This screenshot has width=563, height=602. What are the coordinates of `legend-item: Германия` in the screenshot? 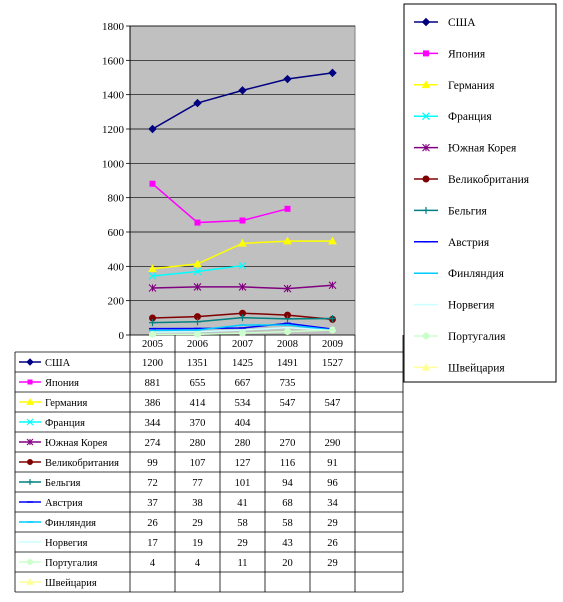 It's located at (454, 86).